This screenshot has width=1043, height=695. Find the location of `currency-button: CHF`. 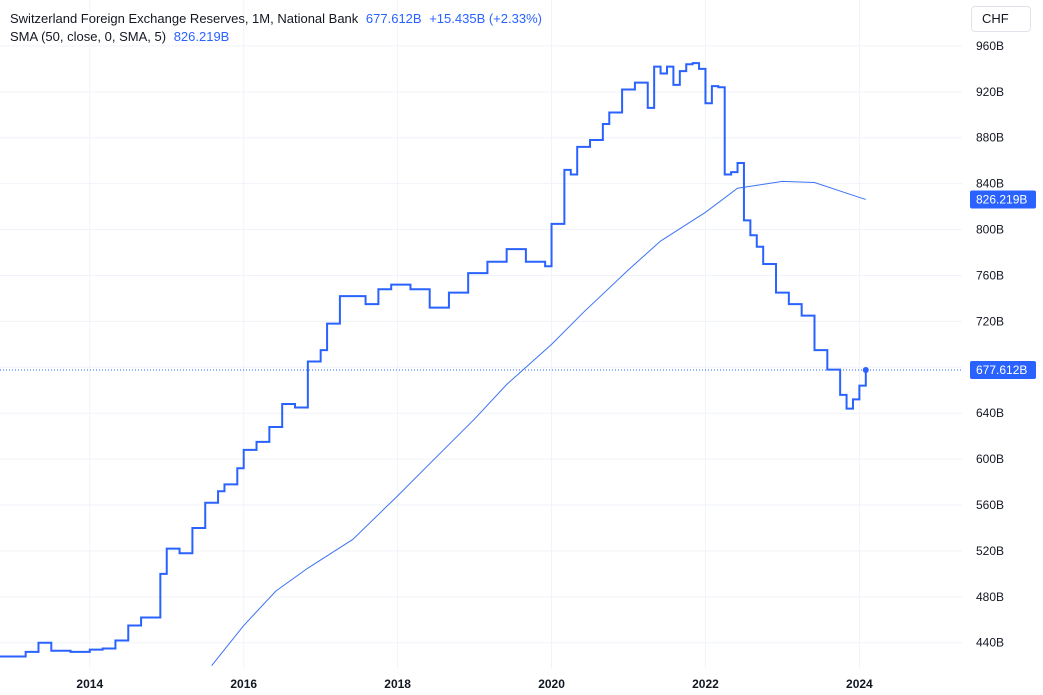

currency-button: CHF is located at coordinates (1001, 19).